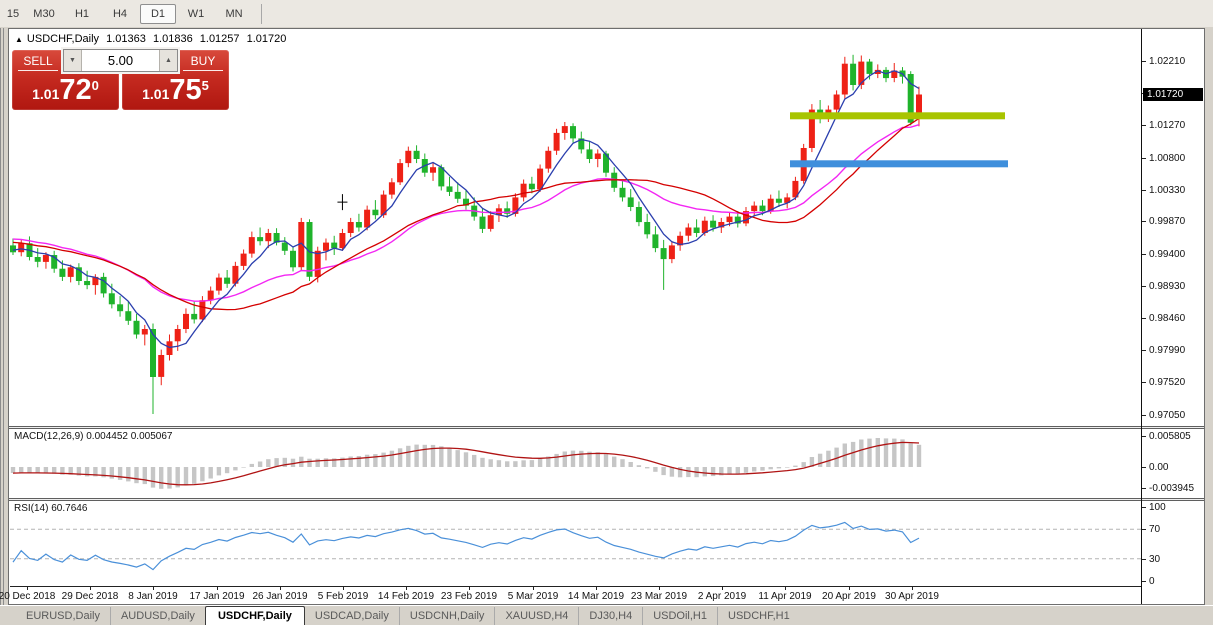 This screenshot has height=625, width=1213. Describe the element at coordinates (254, 615) in the screenshot. I see `chart-tab-usdchf-daily: USDCHF,Daily` at that location.